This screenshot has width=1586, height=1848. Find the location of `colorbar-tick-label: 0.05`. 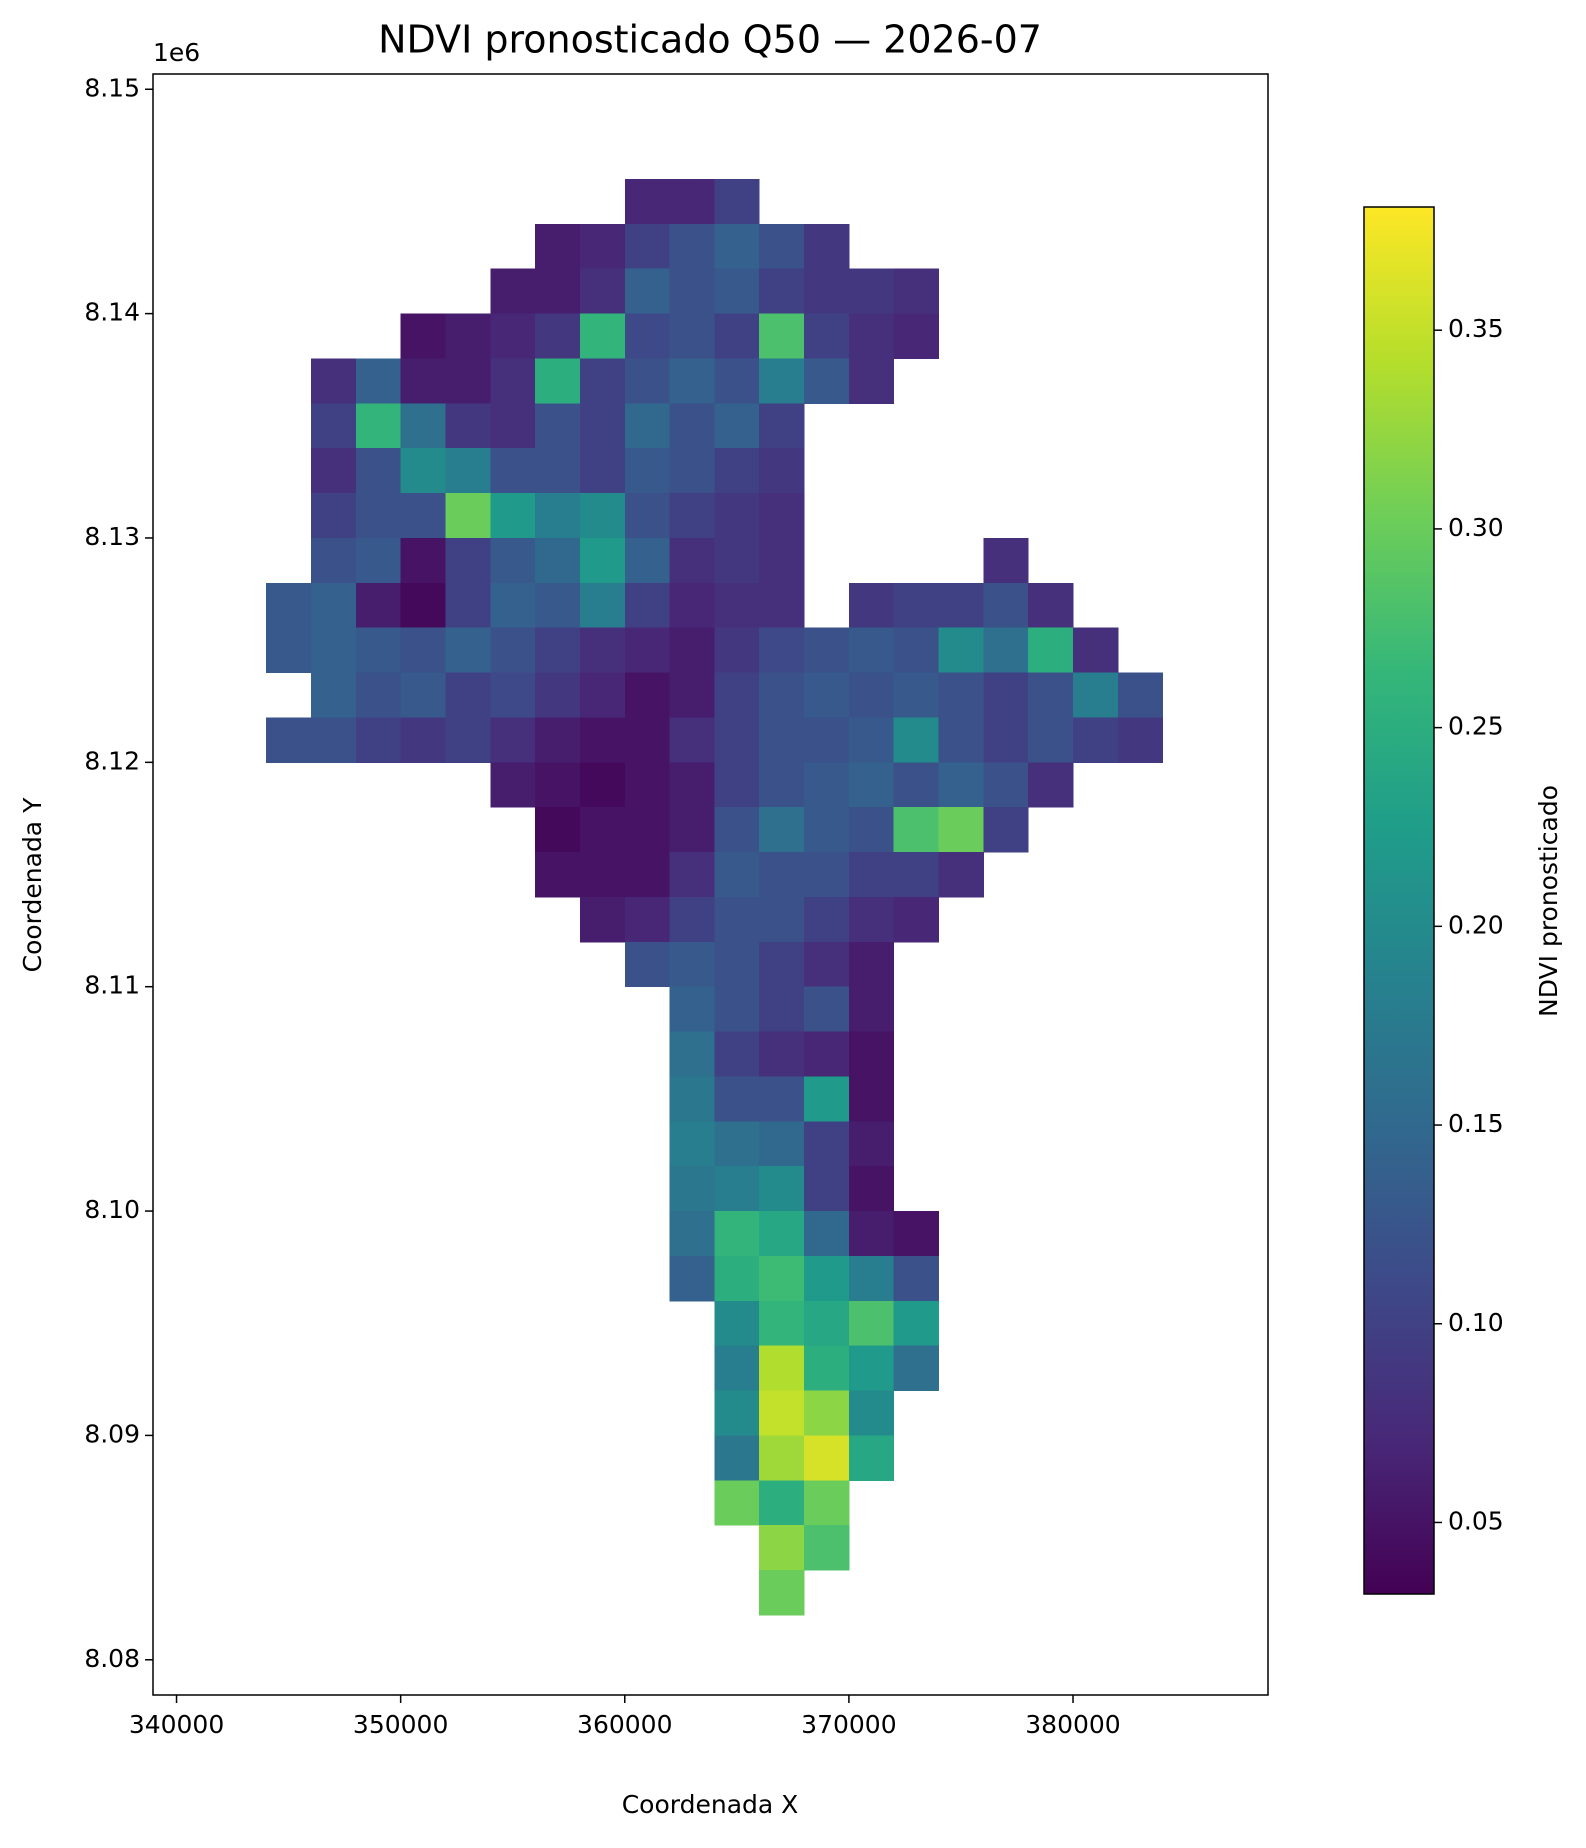

colorbar-tick-label: 0.05 is located at coordinates (1476, 1520).